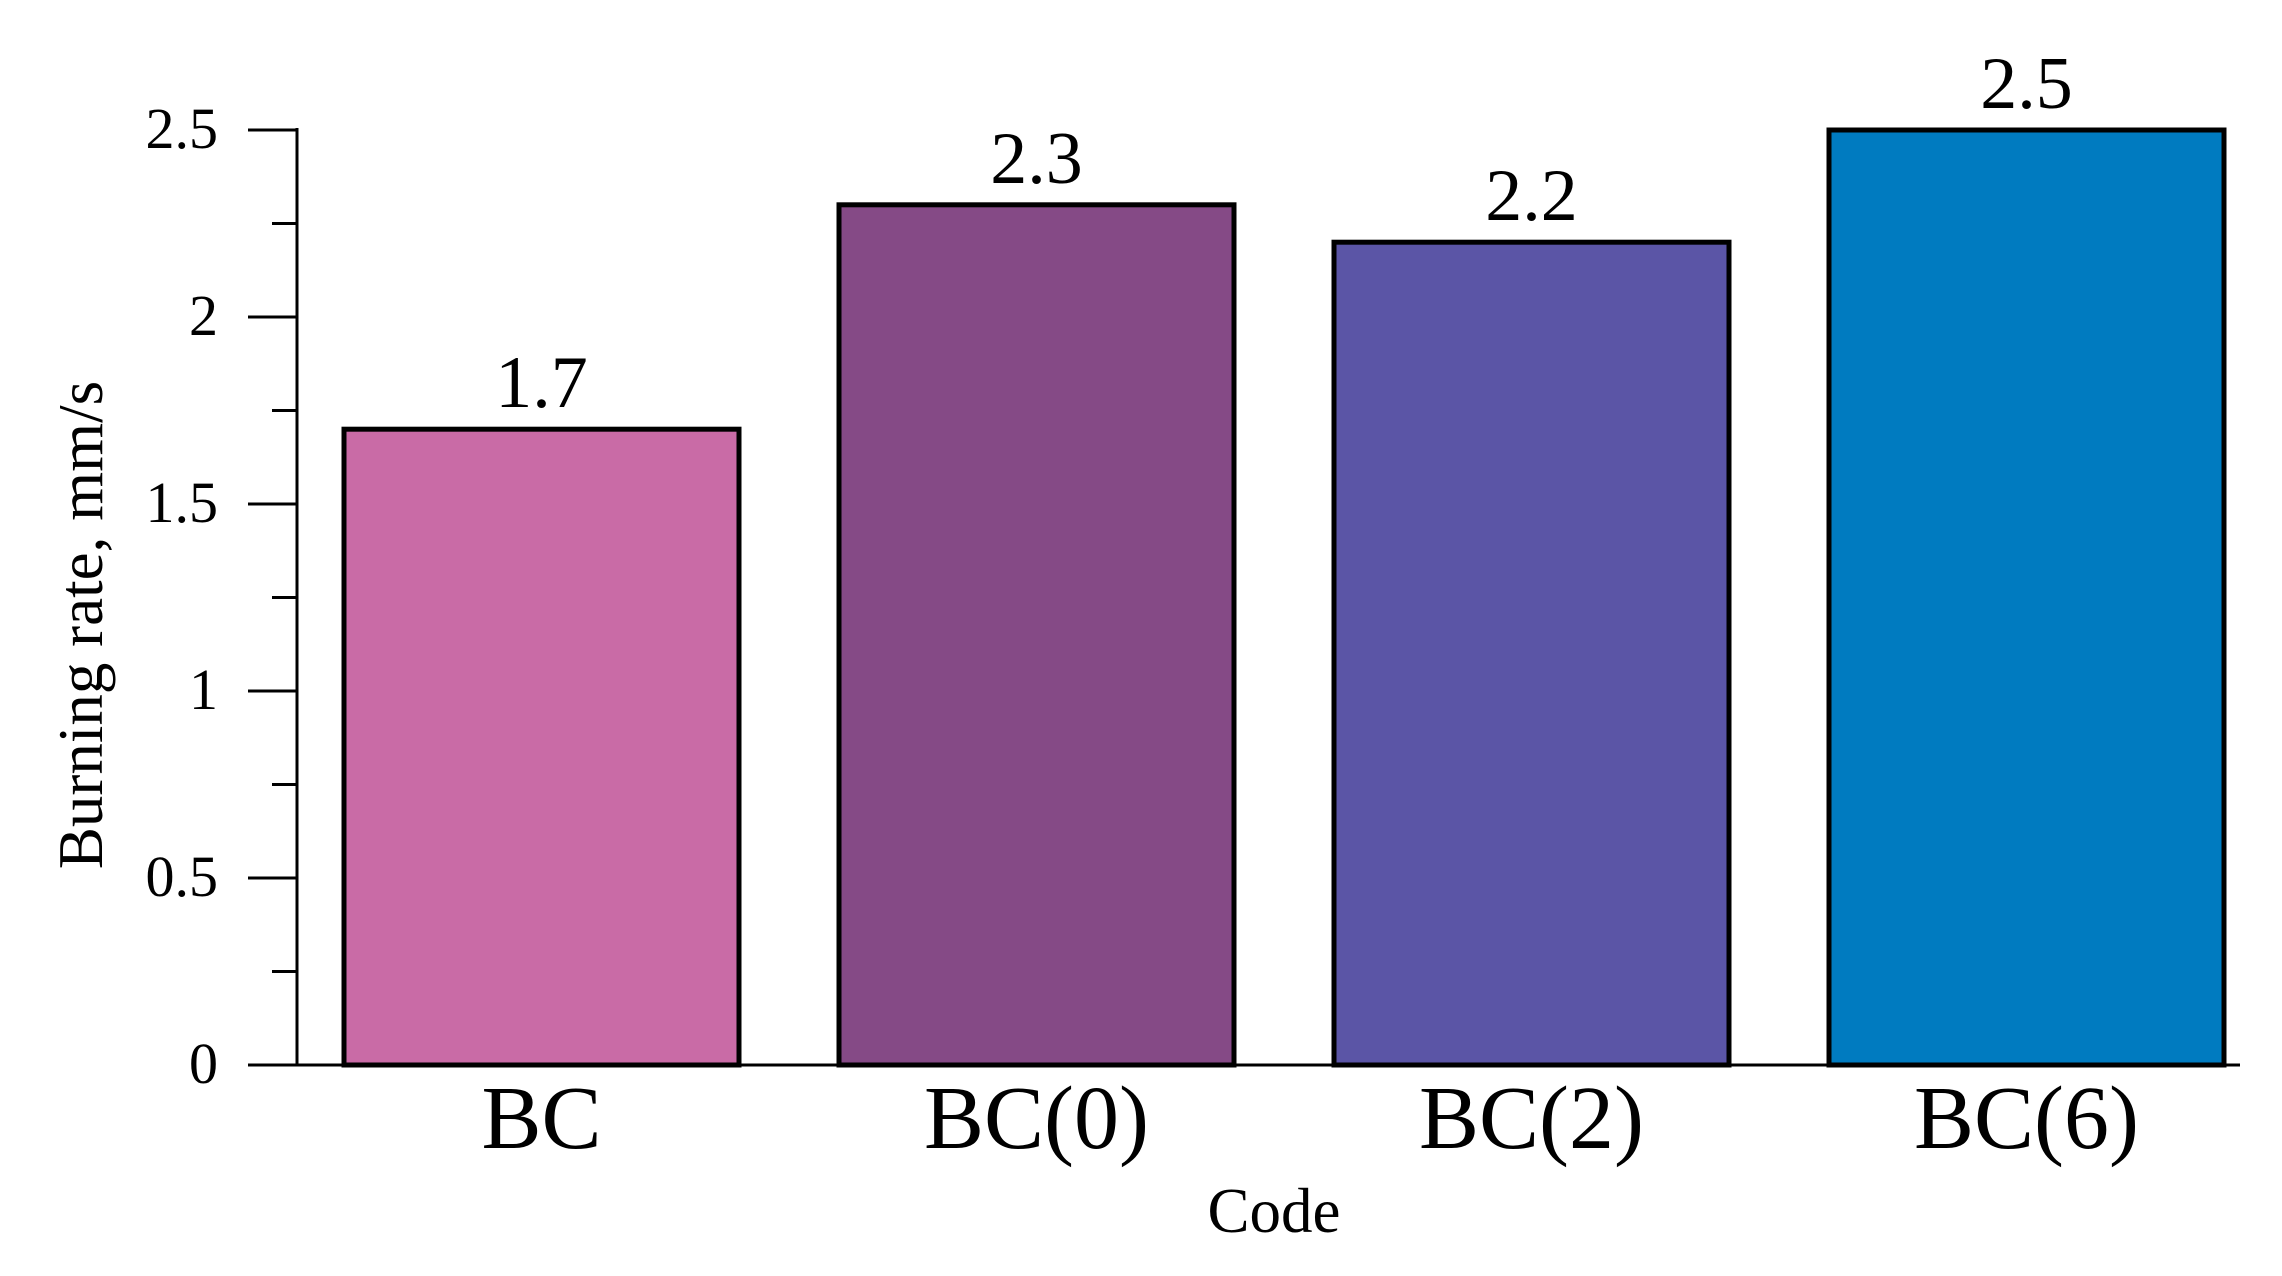 This screenshot has height=1276, width=2282. Describe the element at coordinates (1274, 1211) in the screenshot. I see `x-axis-title: Code` at that location.